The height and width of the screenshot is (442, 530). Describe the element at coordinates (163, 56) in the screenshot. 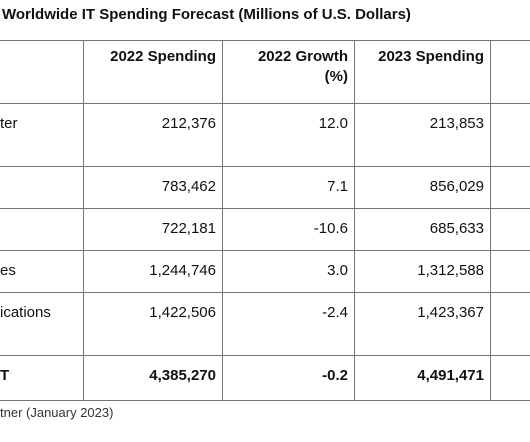

I see `column-header: 2022 Spending` at that location.